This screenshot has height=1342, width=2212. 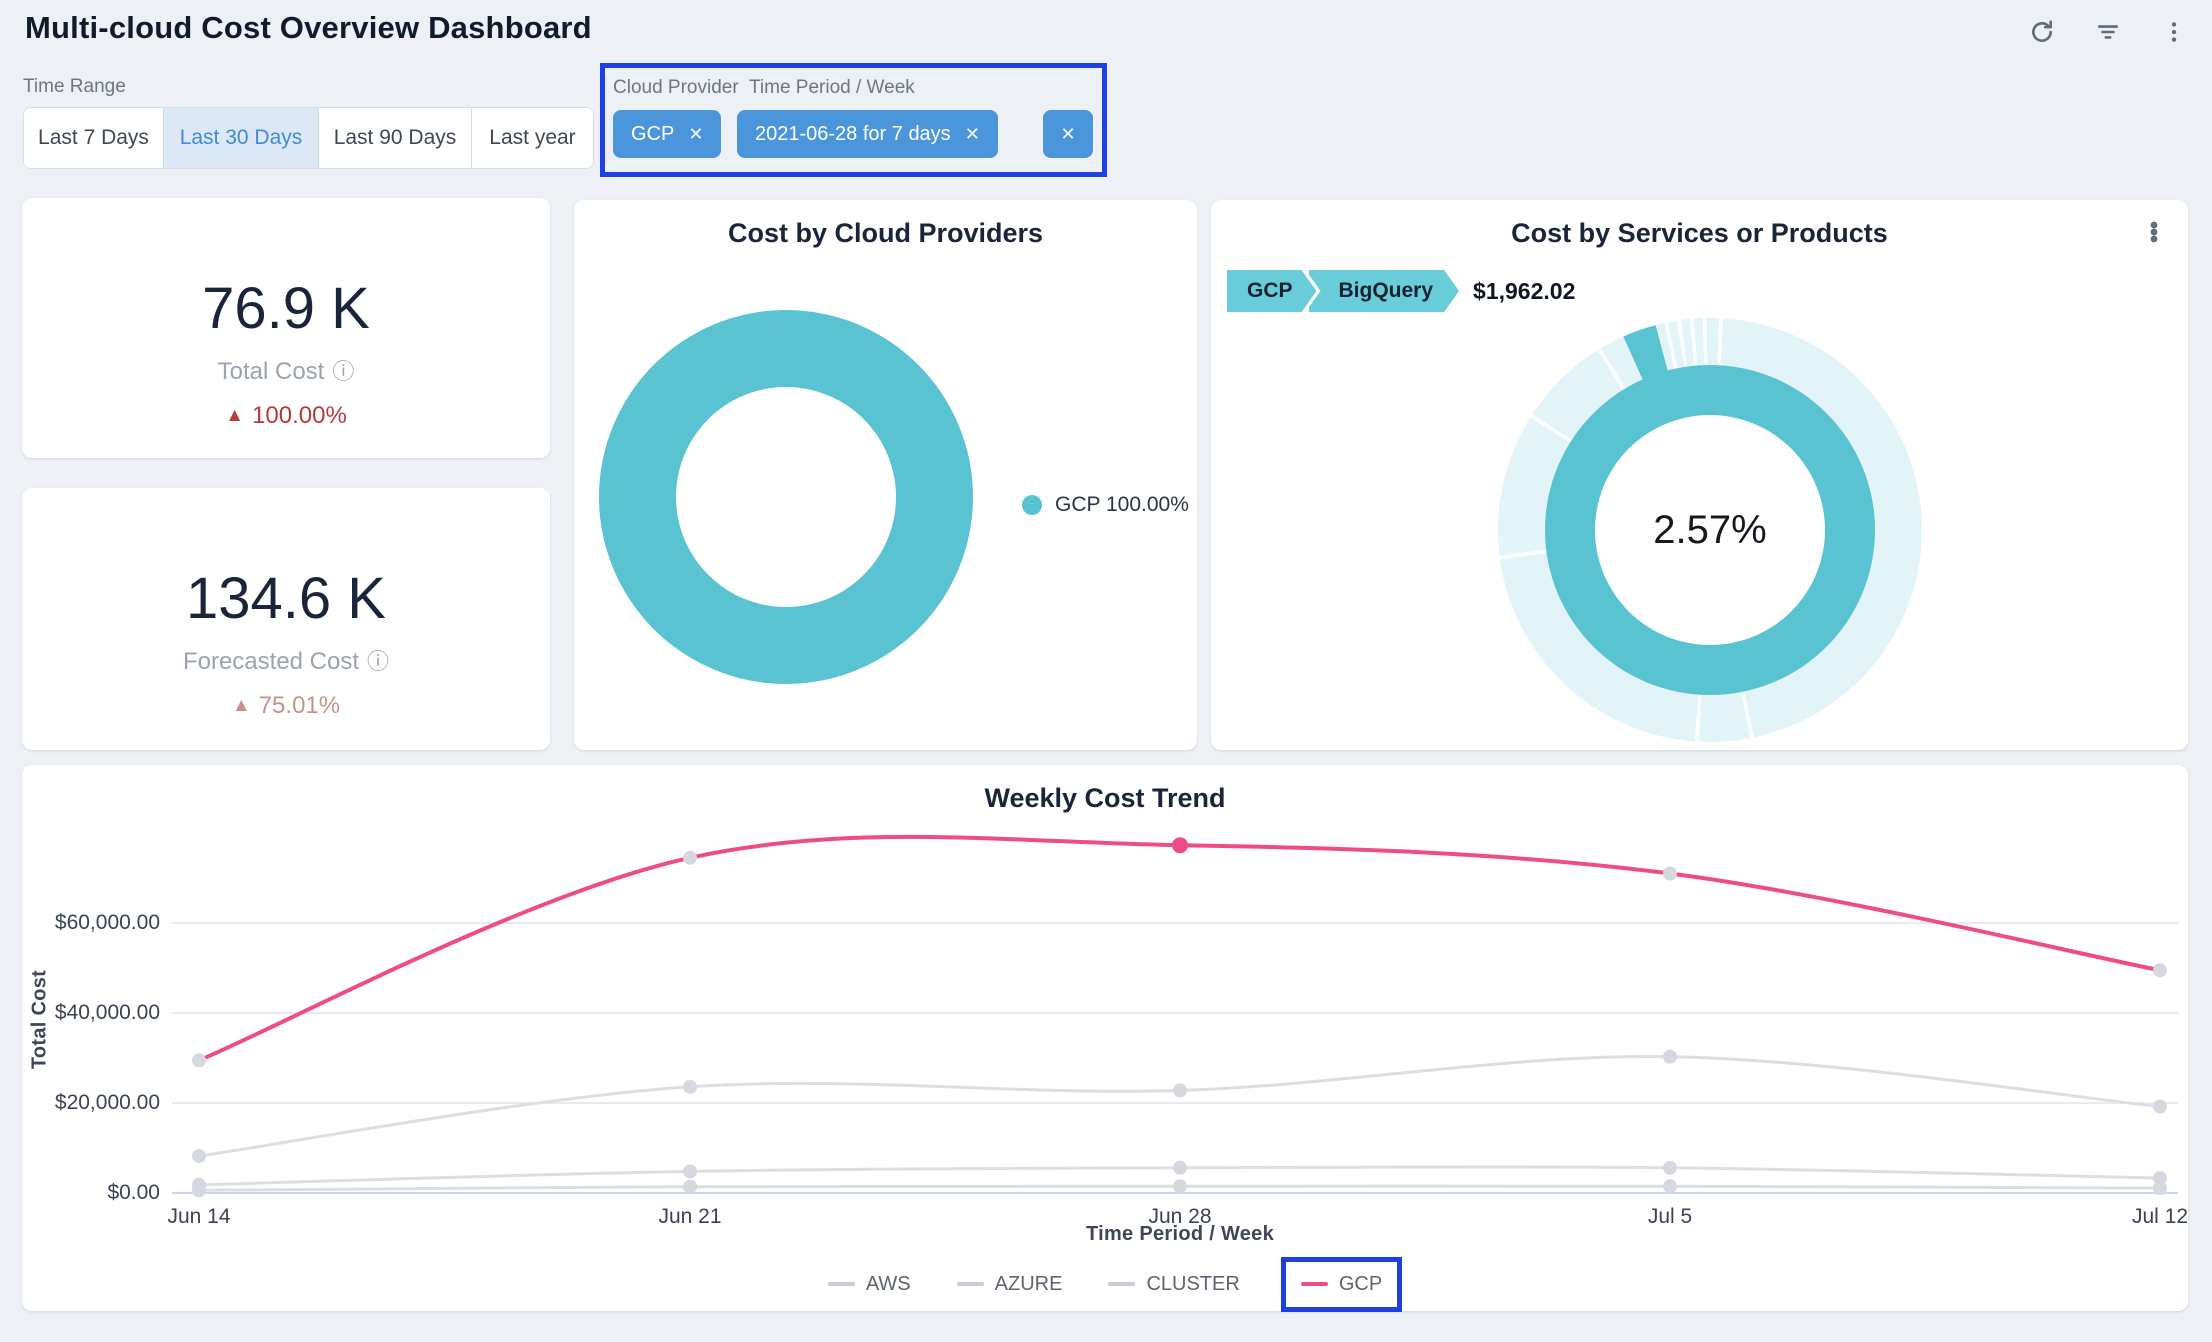 I want to click on more-menu-button, so click(x=2174, y=32).